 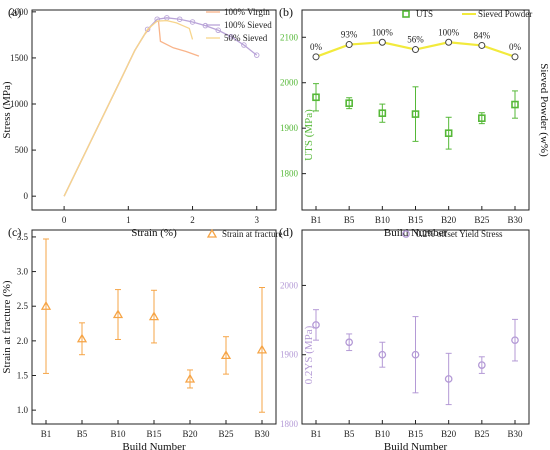 I want to click on y-tick-label: 1000, so click(x=19, y=104).